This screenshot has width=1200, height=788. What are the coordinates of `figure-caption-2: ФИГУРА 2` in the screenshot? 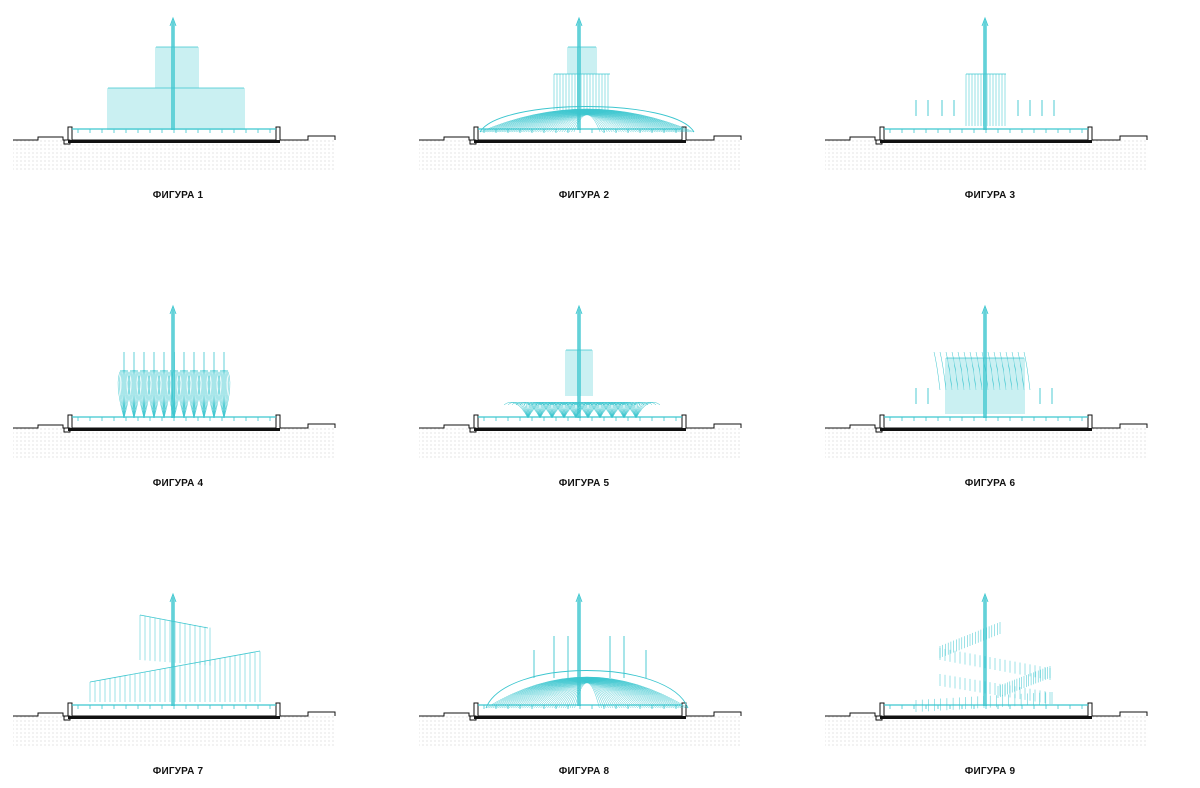 It's located at (584, 195).